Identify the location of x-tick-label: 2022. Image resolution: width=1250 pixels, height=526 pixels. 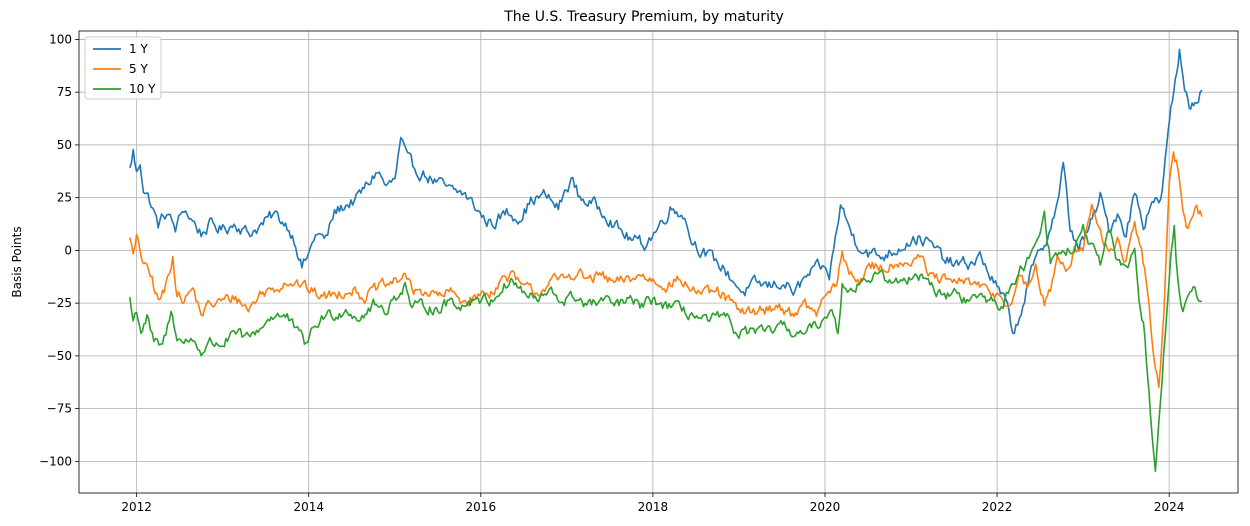
(997, 507).